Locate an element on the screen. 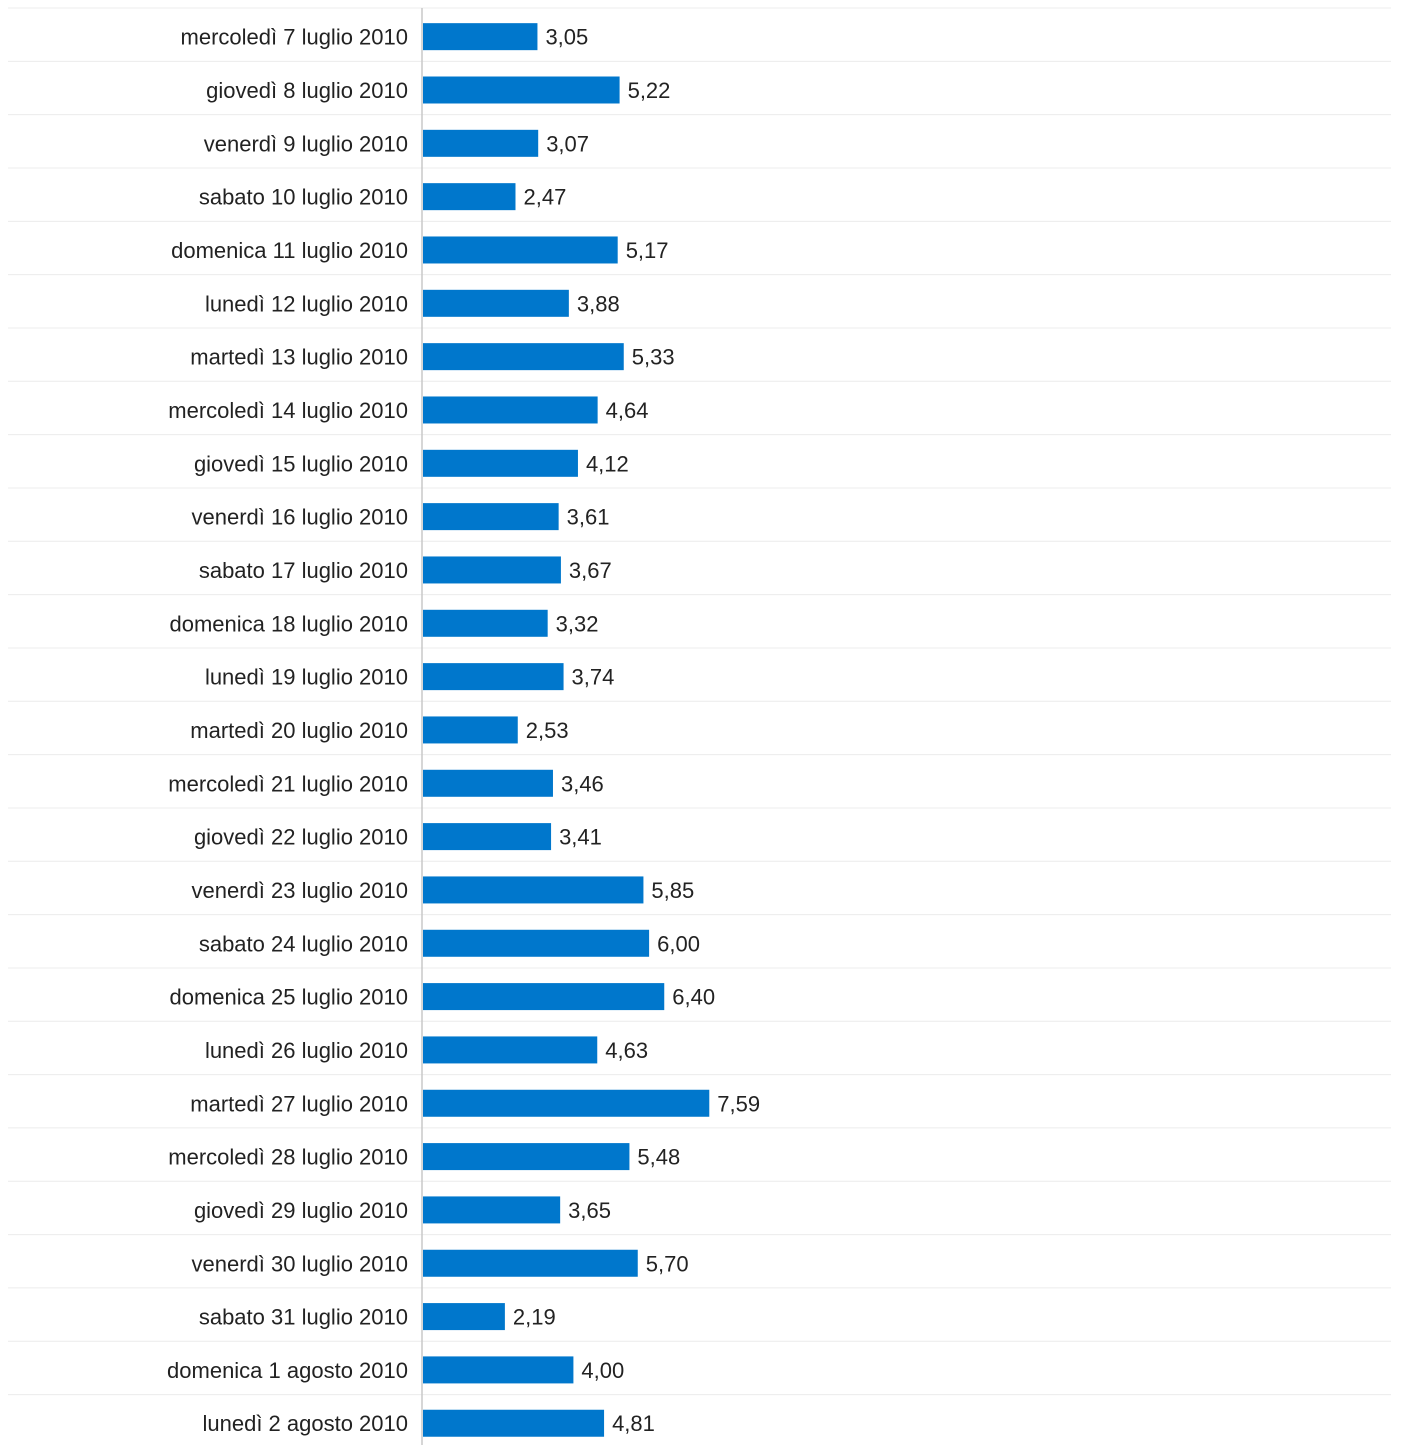  value-label: 5,70 is located at coordinates (667, 1263).